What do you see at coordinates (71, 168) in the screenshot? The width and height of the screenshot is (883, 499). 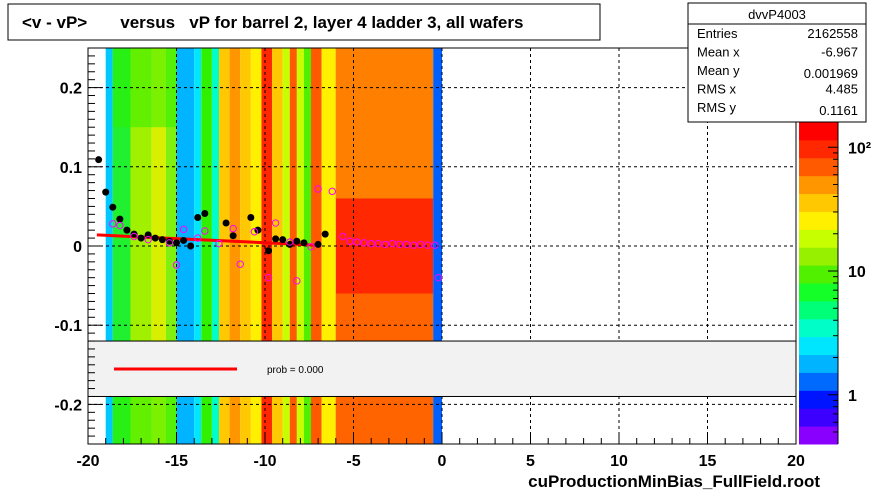 I see `y-tick-label-1: 0.1` at bounding box center [71, 168].